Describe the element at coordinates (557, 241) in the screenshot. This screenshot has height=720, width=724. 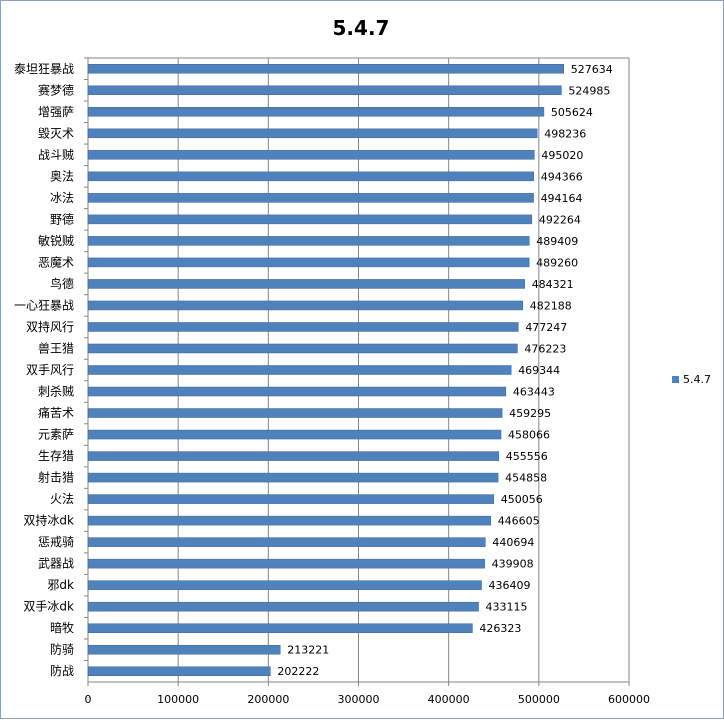
I see `data-label: 489409` at that location.